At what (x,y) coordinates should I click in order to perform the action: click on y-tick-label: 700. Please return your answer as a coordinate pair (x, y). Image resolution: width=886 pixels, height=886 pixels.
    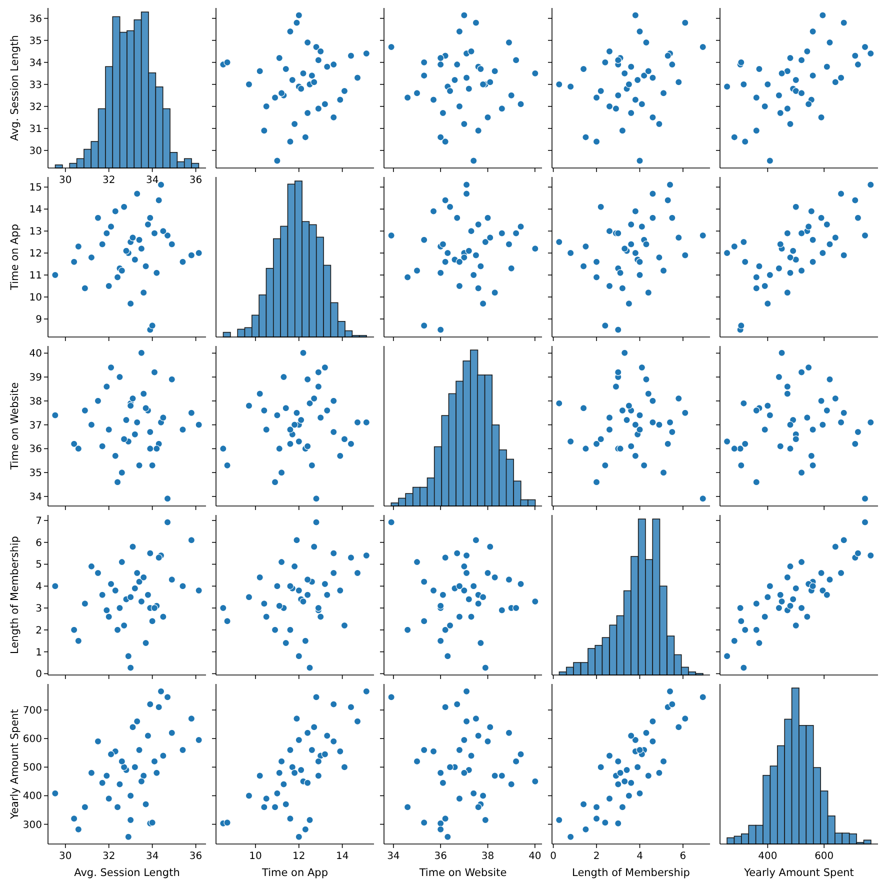
    Looking at the image, I should click on (32, 711).